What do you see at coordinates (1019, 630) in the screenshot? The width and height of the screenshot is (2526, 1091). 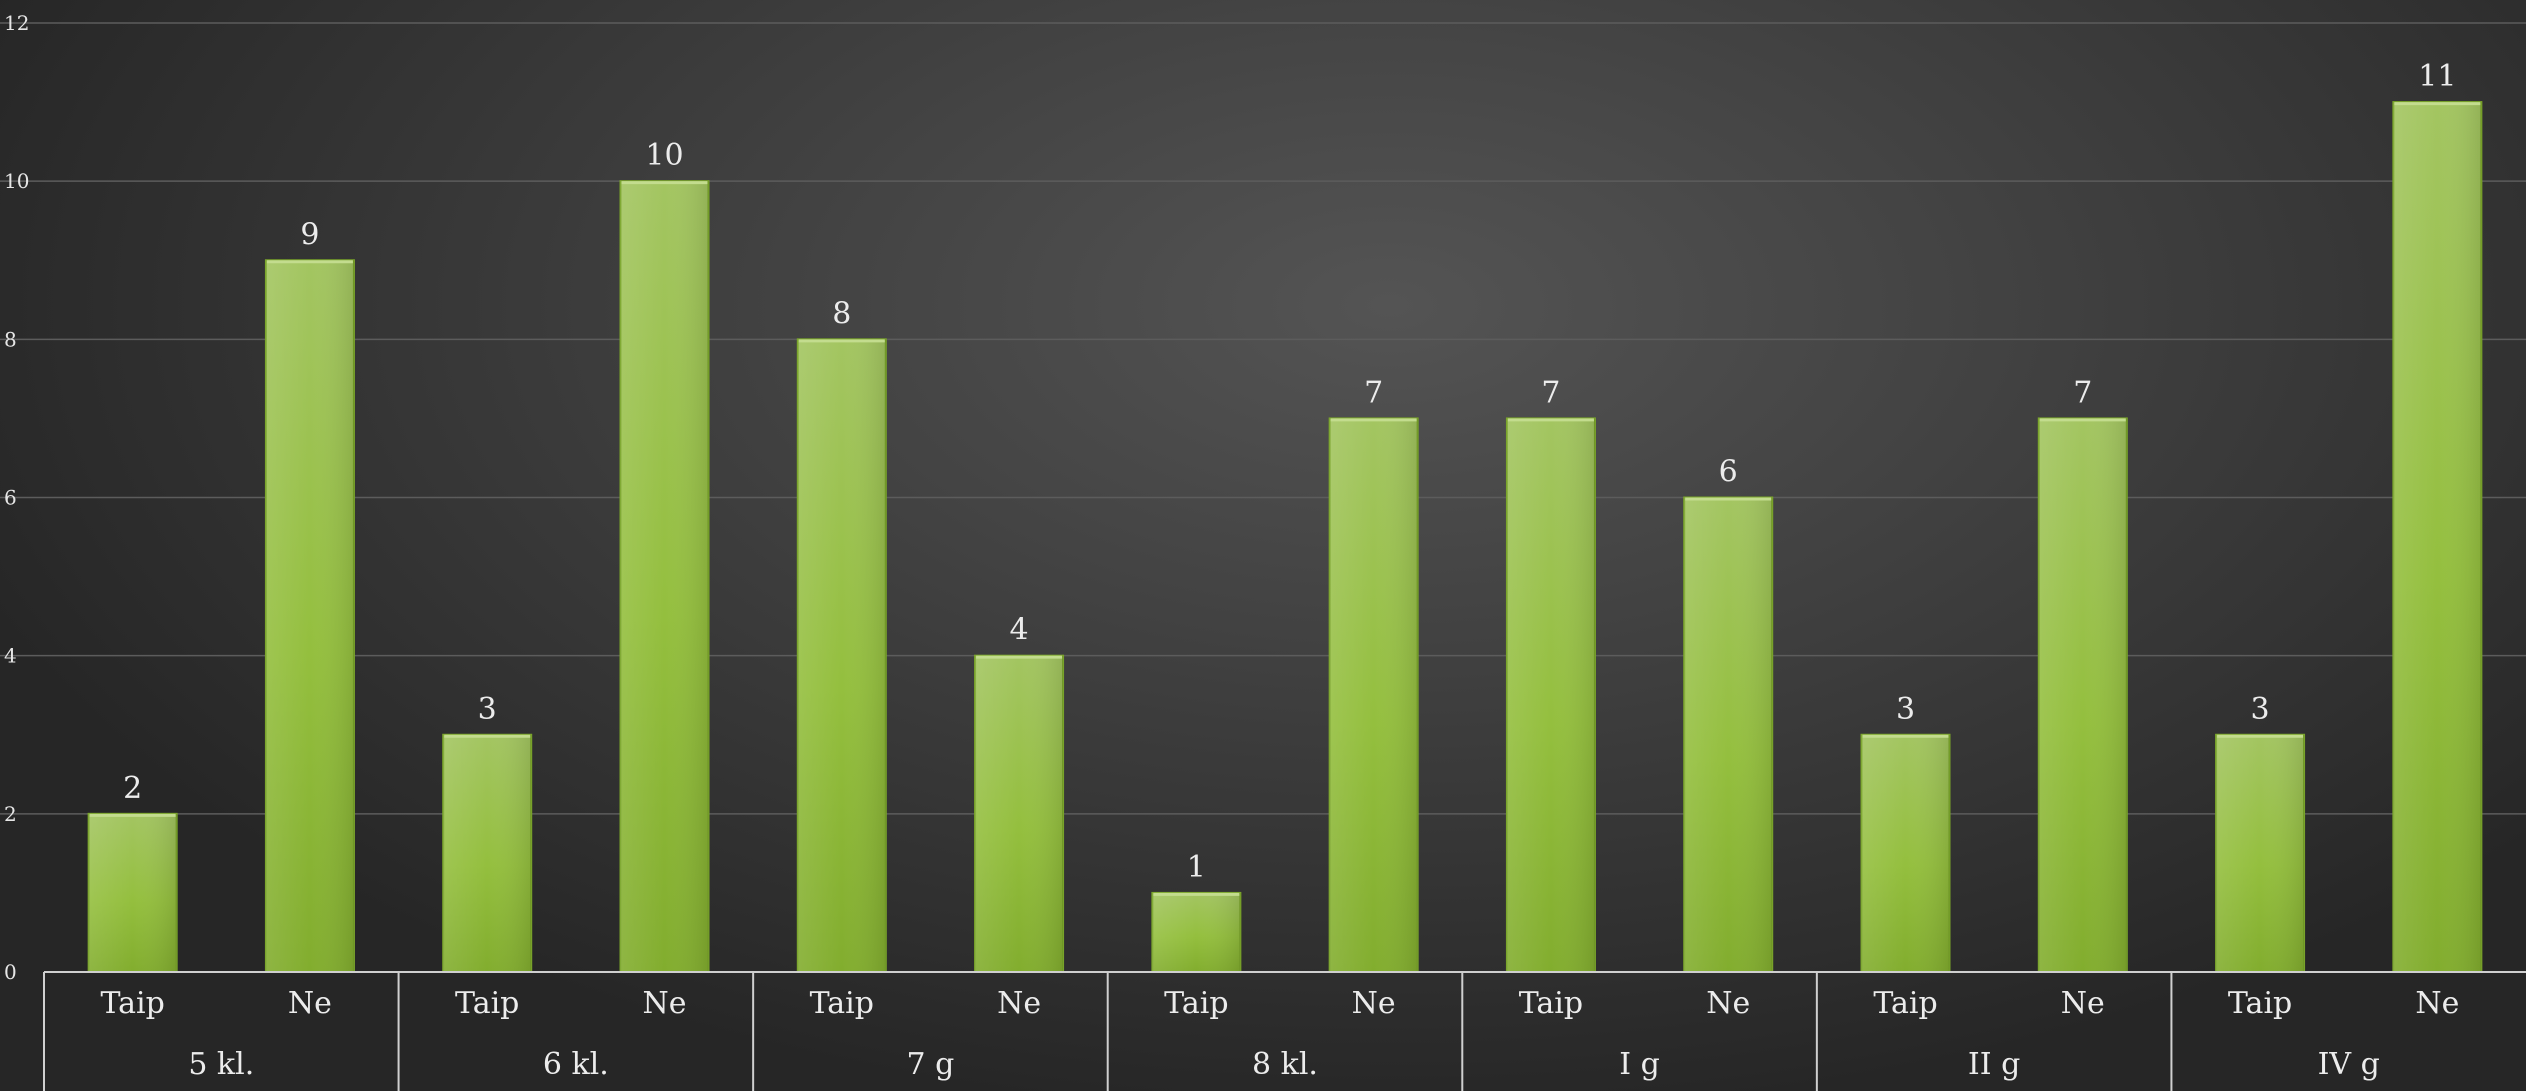 I see `data-label: 4` at bounding box center [1019, 630].